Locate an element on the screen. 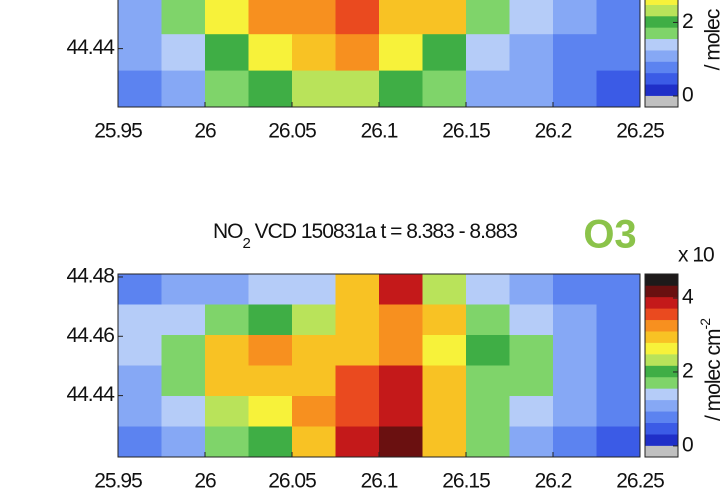 The image size is (722, 498). colorbar-scale: x 10 is located at coordinates (696, 255).